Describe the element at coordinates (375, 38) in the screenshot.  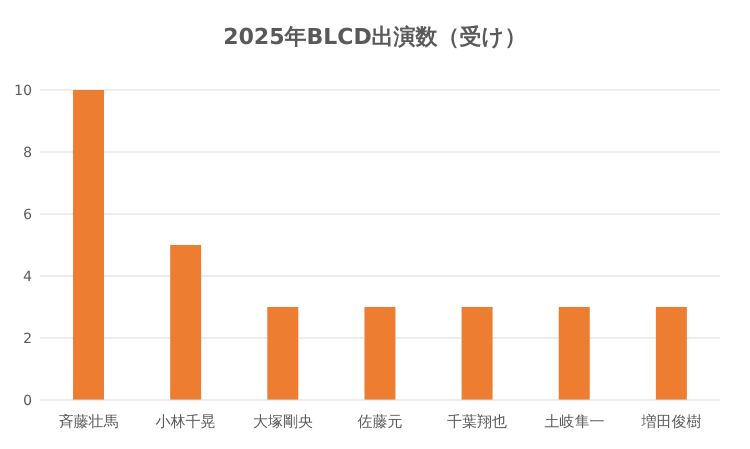
I see `chart-title: 2025年BLCD出演数（受け）` at that location.